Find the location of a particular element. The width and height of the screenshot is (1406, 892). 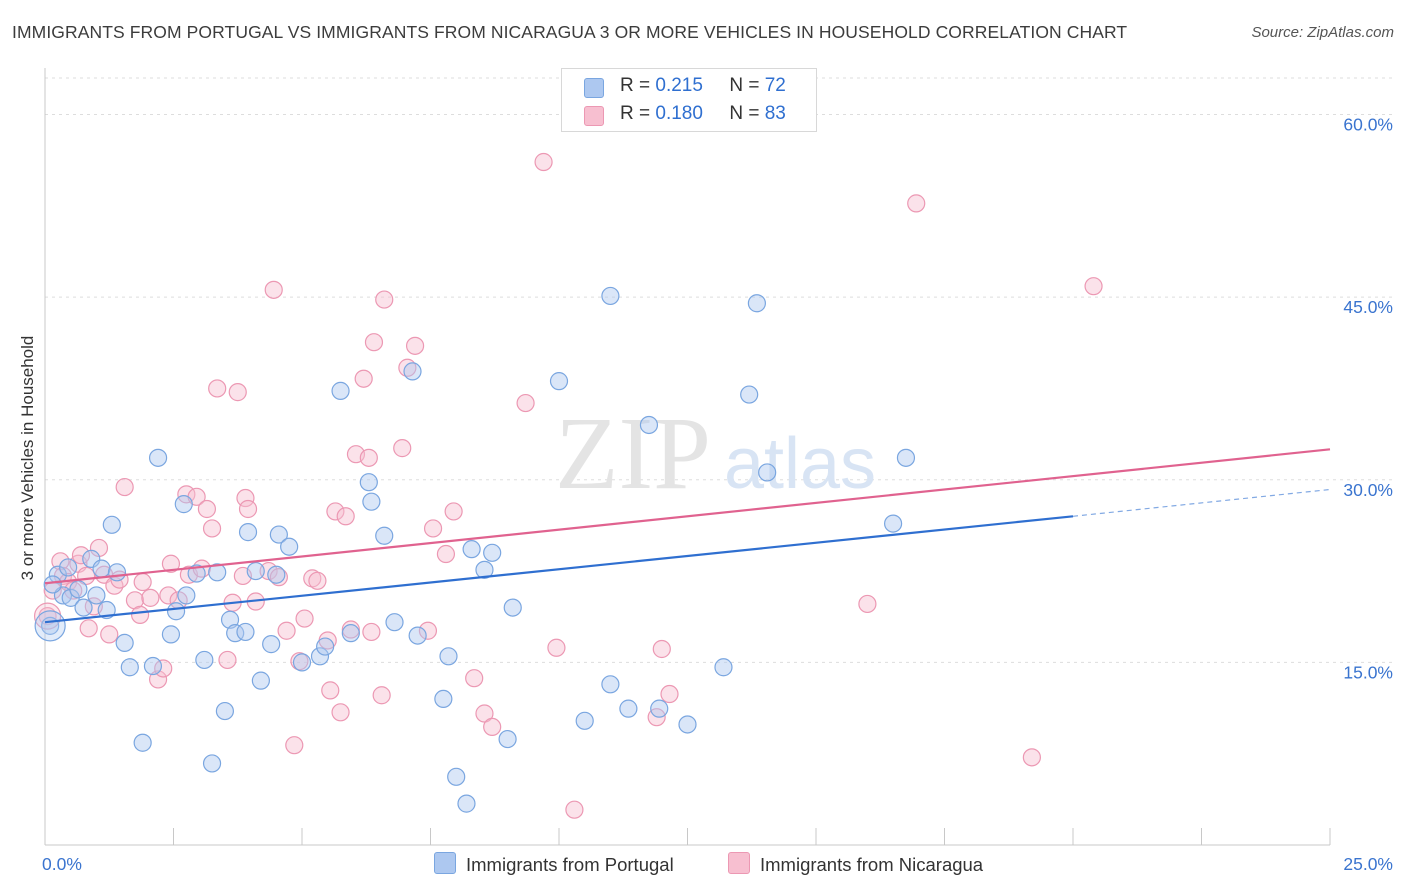

x-tick-label: 25.0% is located at coordinates (1368, 864).